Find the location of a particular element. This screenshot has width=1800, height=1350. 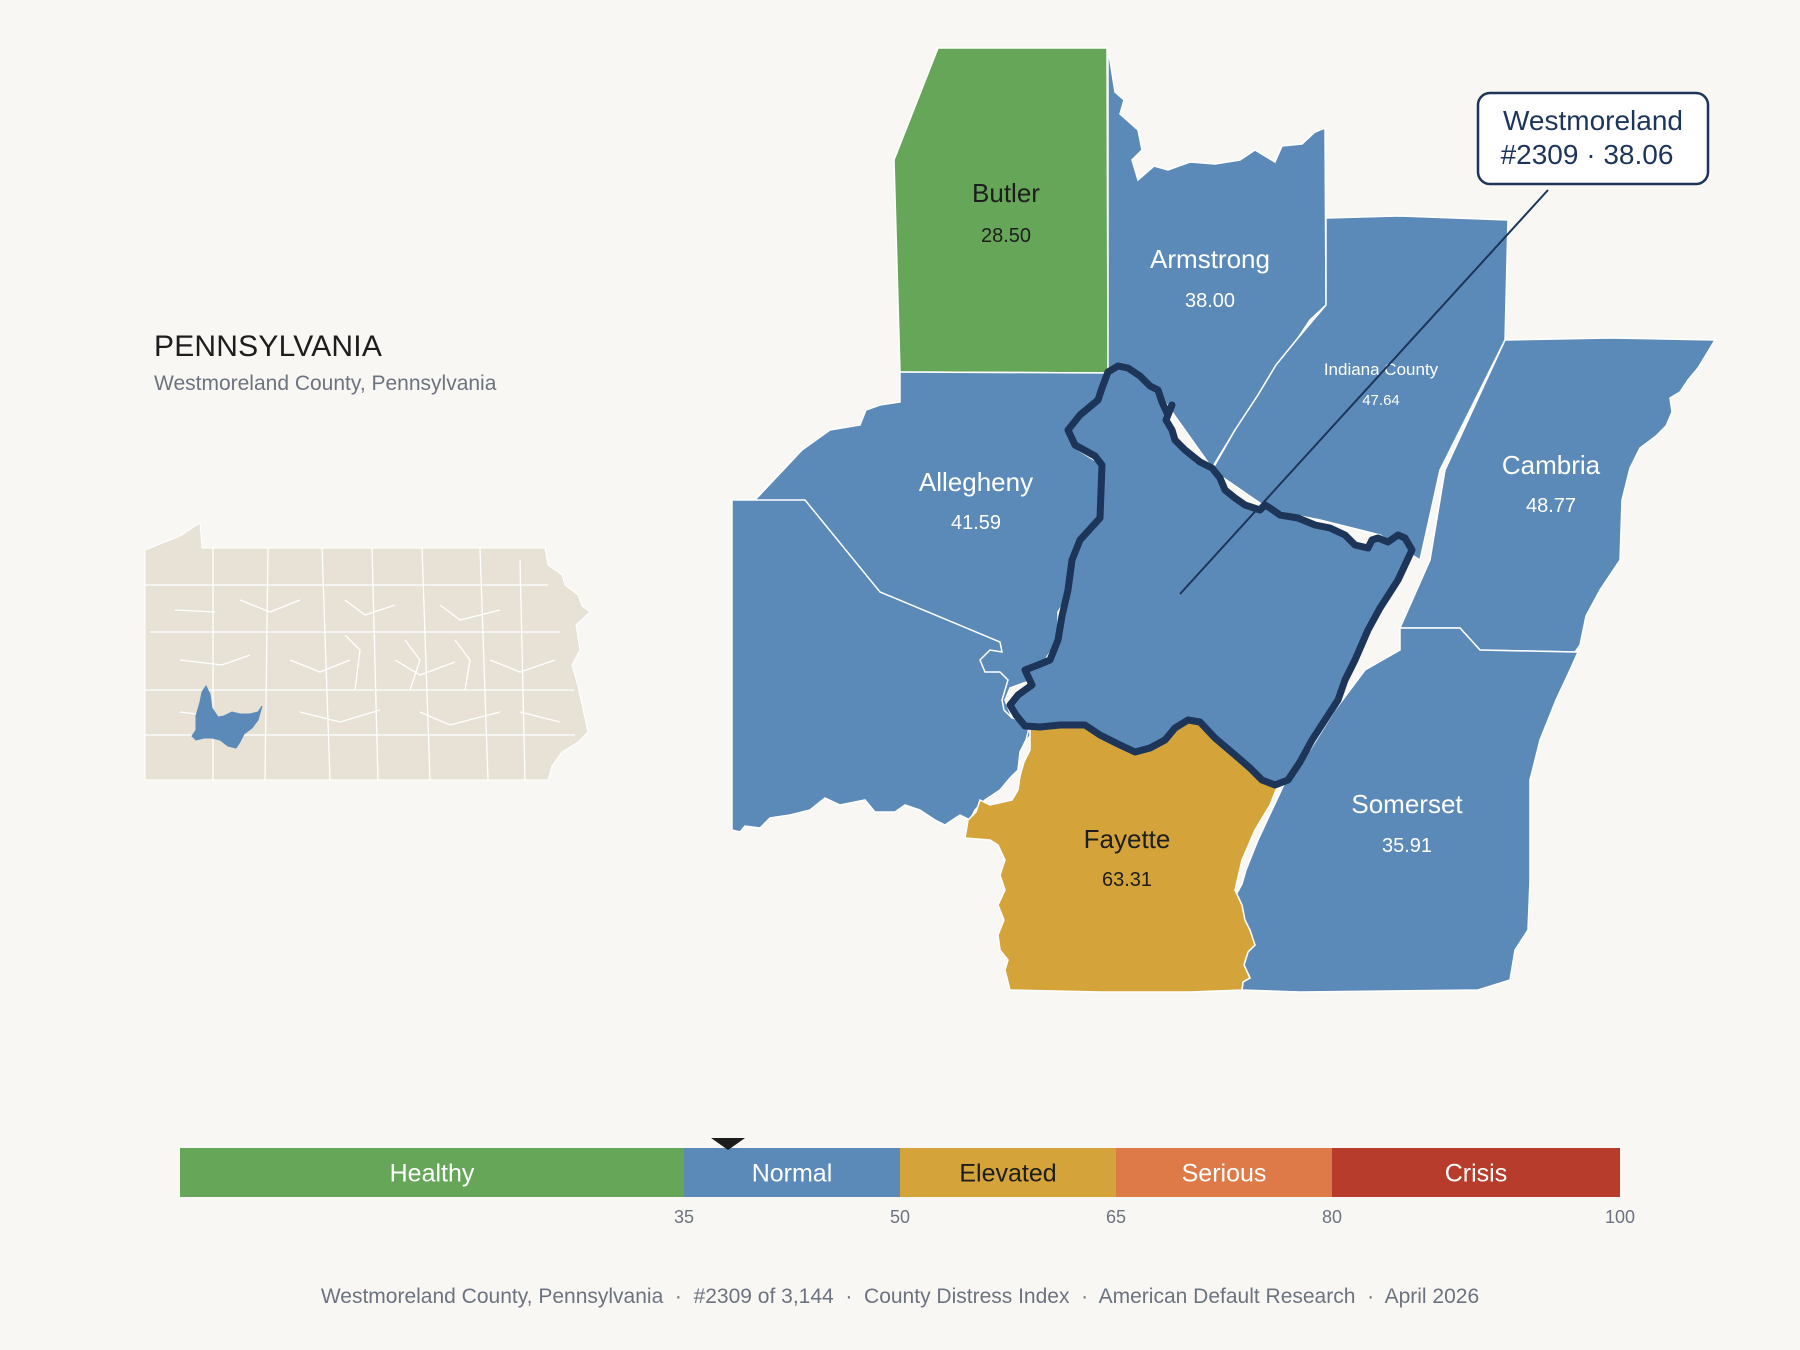

label-fayette: Fayette is located at coordinates (1127, 839).